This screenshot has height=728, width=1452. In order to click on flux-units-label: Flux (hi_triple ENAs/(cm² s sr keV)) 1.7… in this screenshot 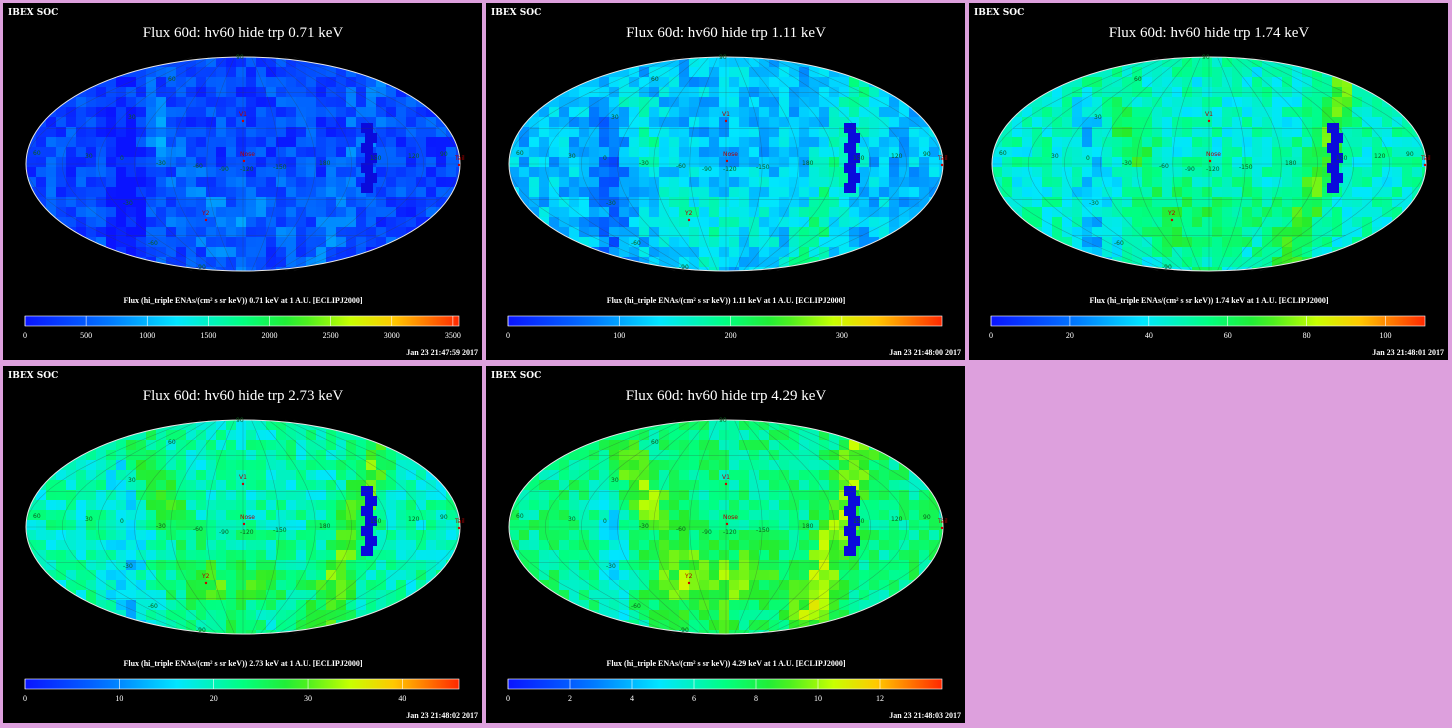, I will do `click(1209, 300)`.